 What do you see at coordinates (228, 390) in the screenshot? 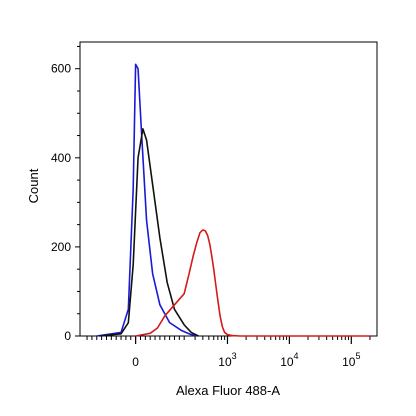
I see `x-axis-title: Alexa Fluor 488-A` at bounding box center [228, 390].